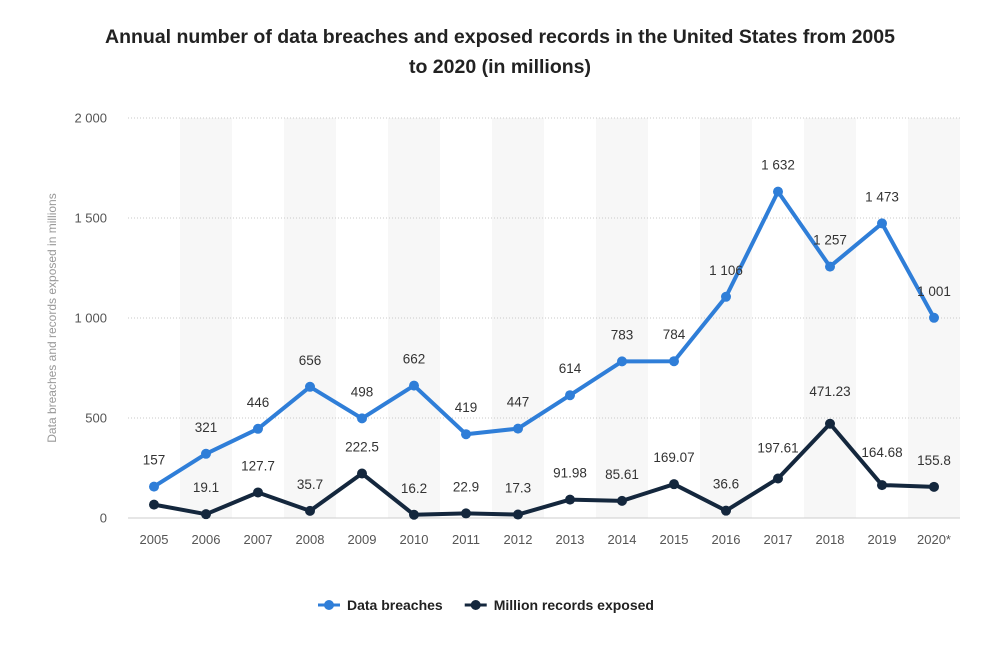  What do you see at coordinates (206, 487) in the screenshot?
I see `data-label: 19.1` at bounding box center [206, 487].